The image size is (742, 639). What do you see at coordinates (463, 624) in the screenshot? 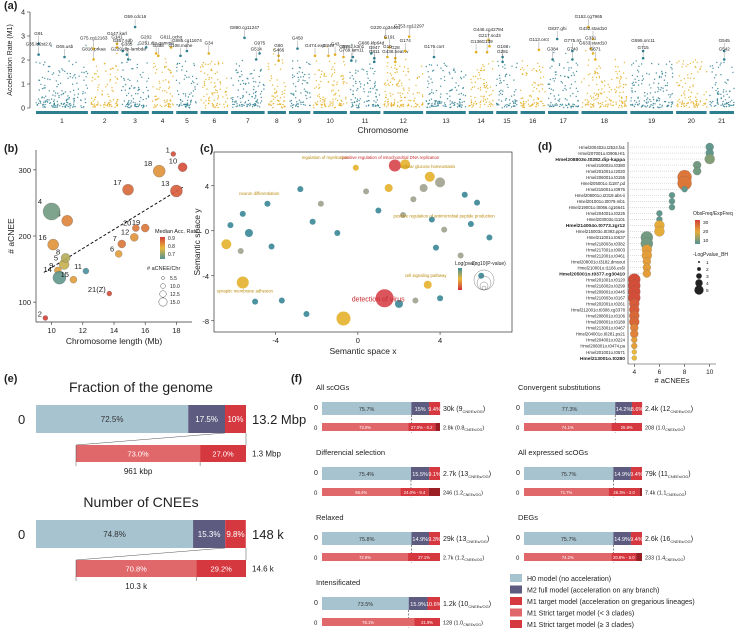
I see `total-label: 128 (1.0CNEEs/OG)` at bounding box center [463, 624].